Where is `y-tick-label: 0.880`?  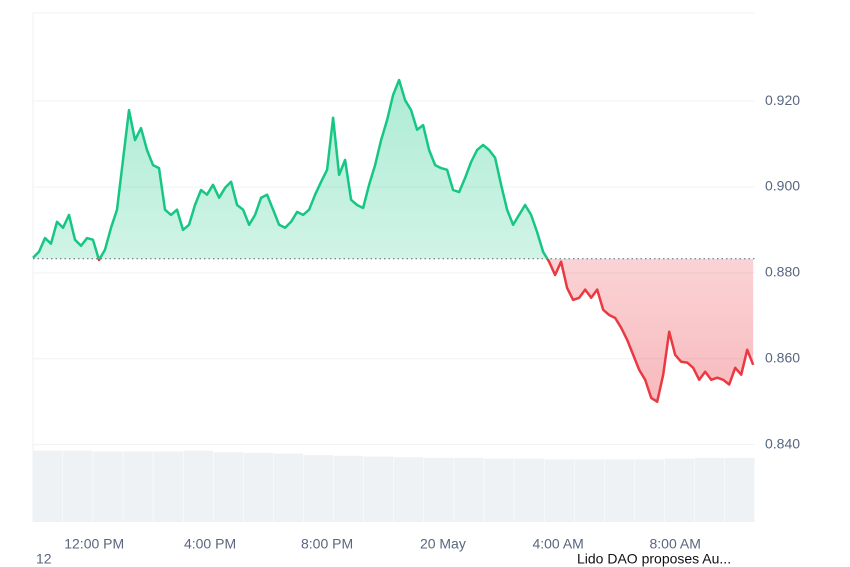 y-tick-label: 0.880 is located at coordinates (782, 272).